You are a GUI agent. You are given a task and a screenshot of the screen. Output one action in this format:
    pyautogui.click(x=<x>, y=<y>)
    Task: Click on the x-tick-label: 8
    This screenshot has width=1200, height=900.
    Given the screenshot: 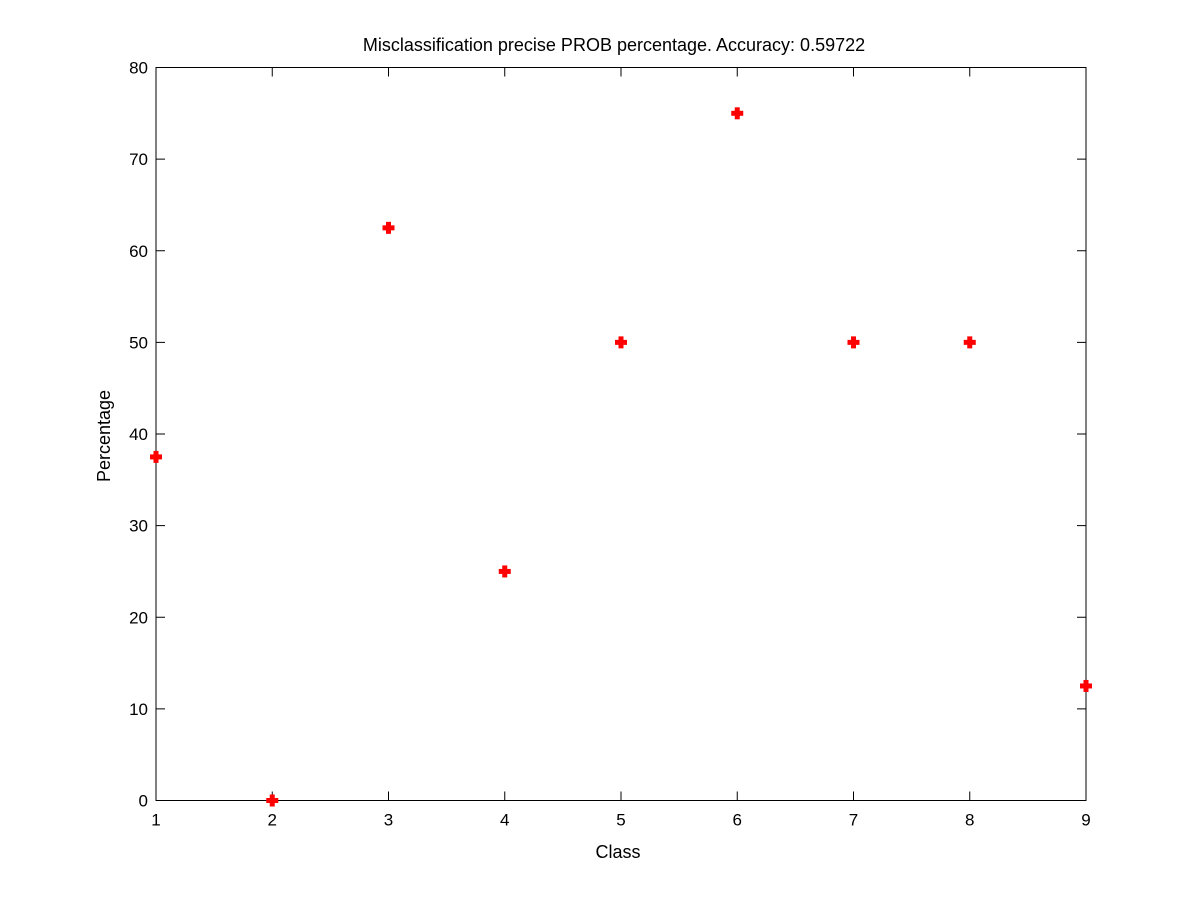 What is the action you would take?
    pyautogui.click(x=969, y=820)
    